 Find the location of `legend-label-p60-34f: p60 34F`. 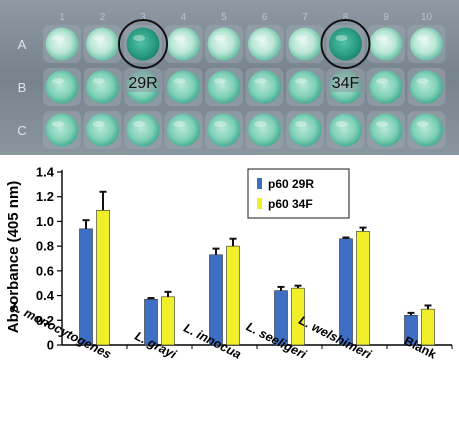

legend-label-p60-34f: p60 34F is located at coordinates (290, 204).